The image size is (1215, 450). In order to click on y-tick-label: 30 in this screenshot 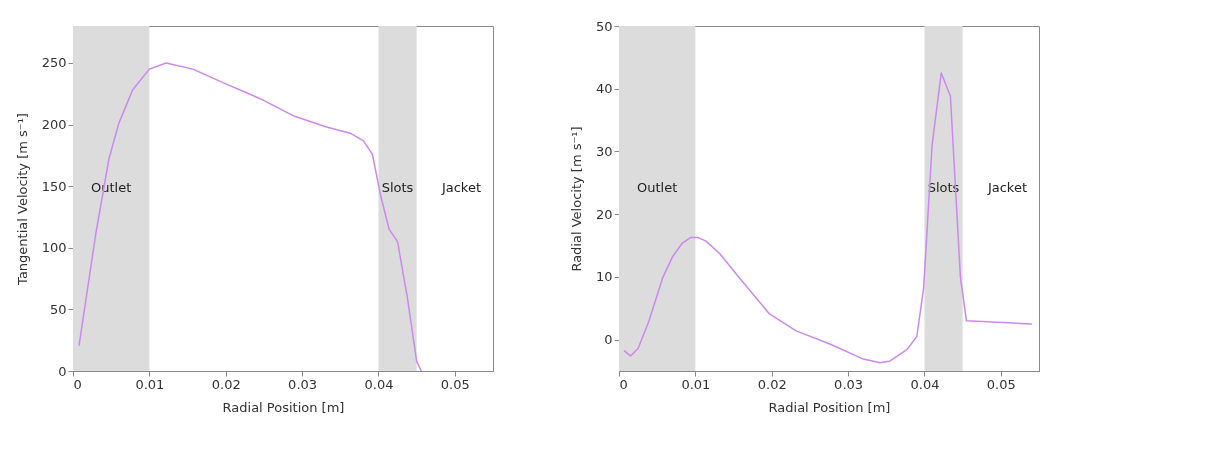, I will do `click(604, 151)`.